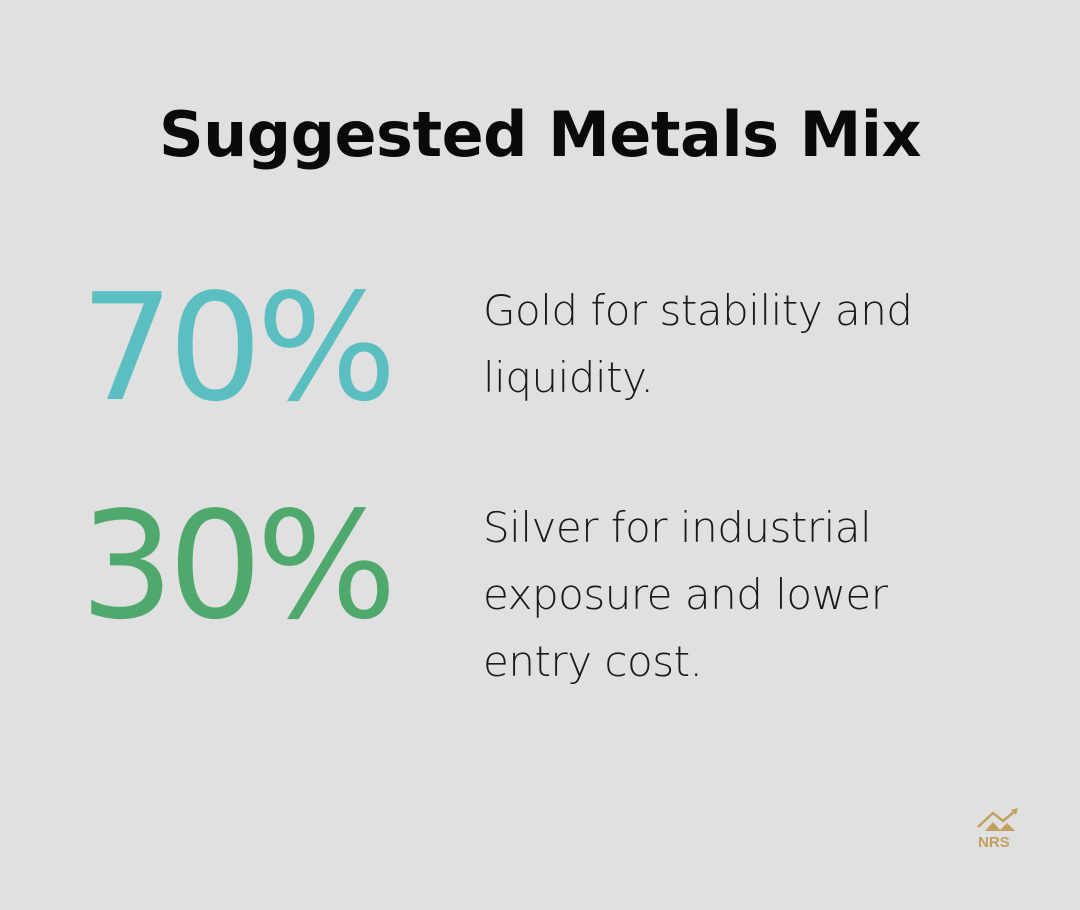 This screenshot has height=910, width=1080. Describe the element at coordinates (238, 566) in the screenshot. I see `silver-percentage: 30%` at that location.